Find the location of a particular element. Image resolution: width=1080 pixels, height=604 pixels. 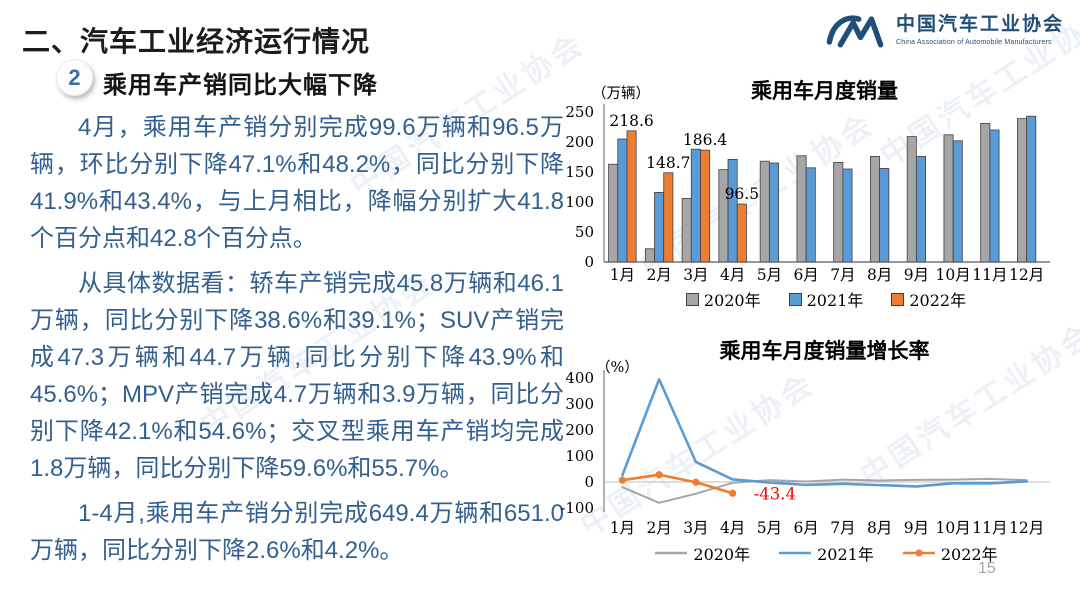

bar-data-label: 96.5 is located at coordinates (742, 194).